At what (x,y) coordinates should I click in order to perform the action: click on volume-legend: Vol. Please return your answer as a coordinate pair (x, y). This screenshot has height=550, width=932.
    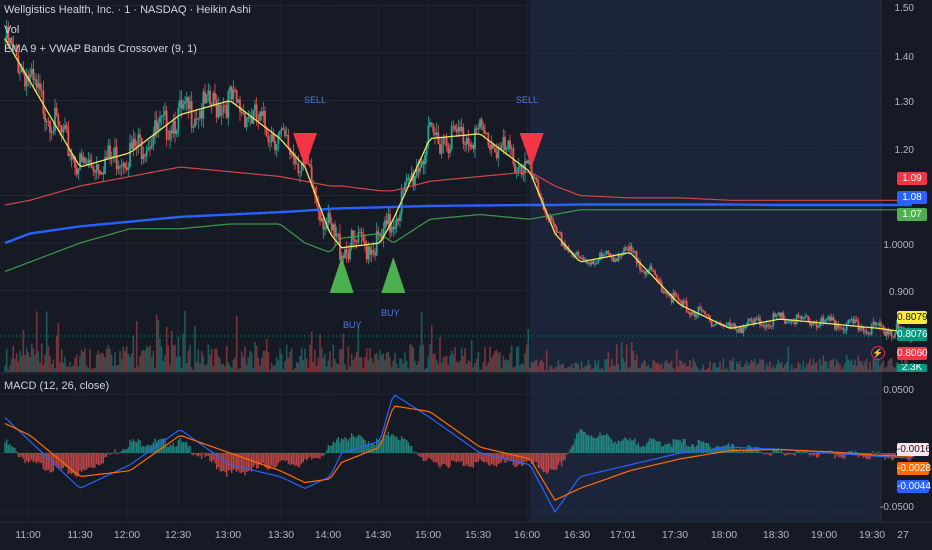
    Looking at the image, I should click on (12, 30).